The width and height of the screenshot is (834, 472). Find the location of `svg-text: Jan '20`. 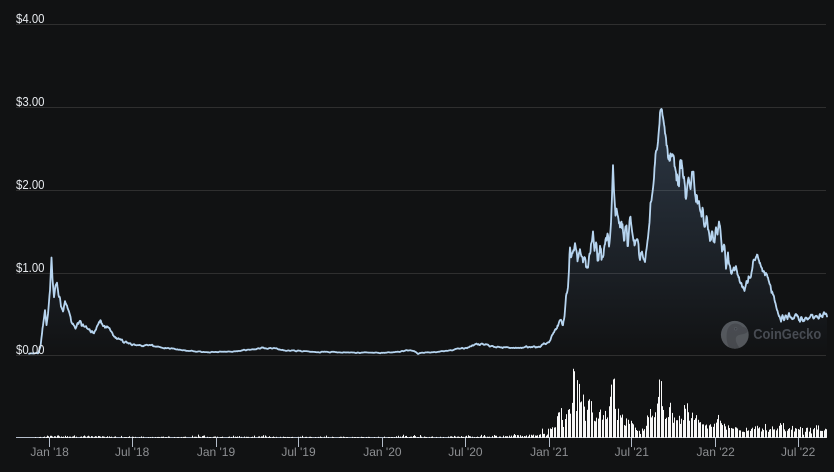

svg-text: Jan '20 is located at coordinates (382, 452).